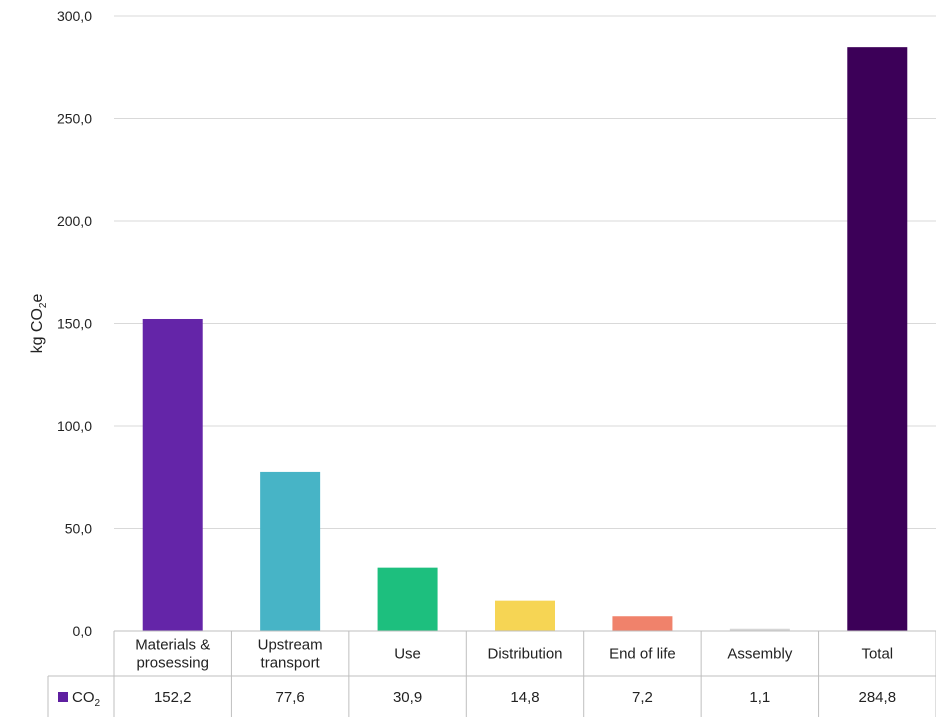 This screenshot has height=717, width=936. Describe the element at coordinates (407, 654) in the screenshot. I see `category-label: Use` at that location.